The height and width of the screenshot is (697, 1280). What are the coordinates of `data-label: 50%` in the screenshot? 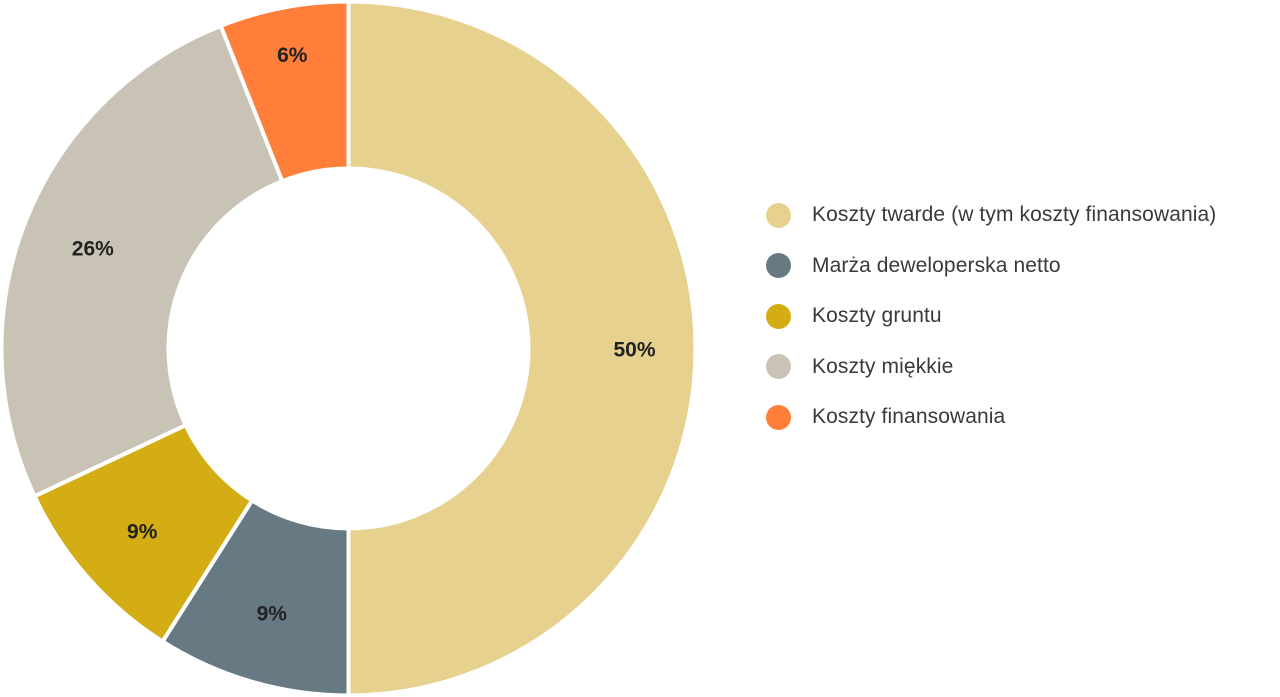 It's located at (634, 350).